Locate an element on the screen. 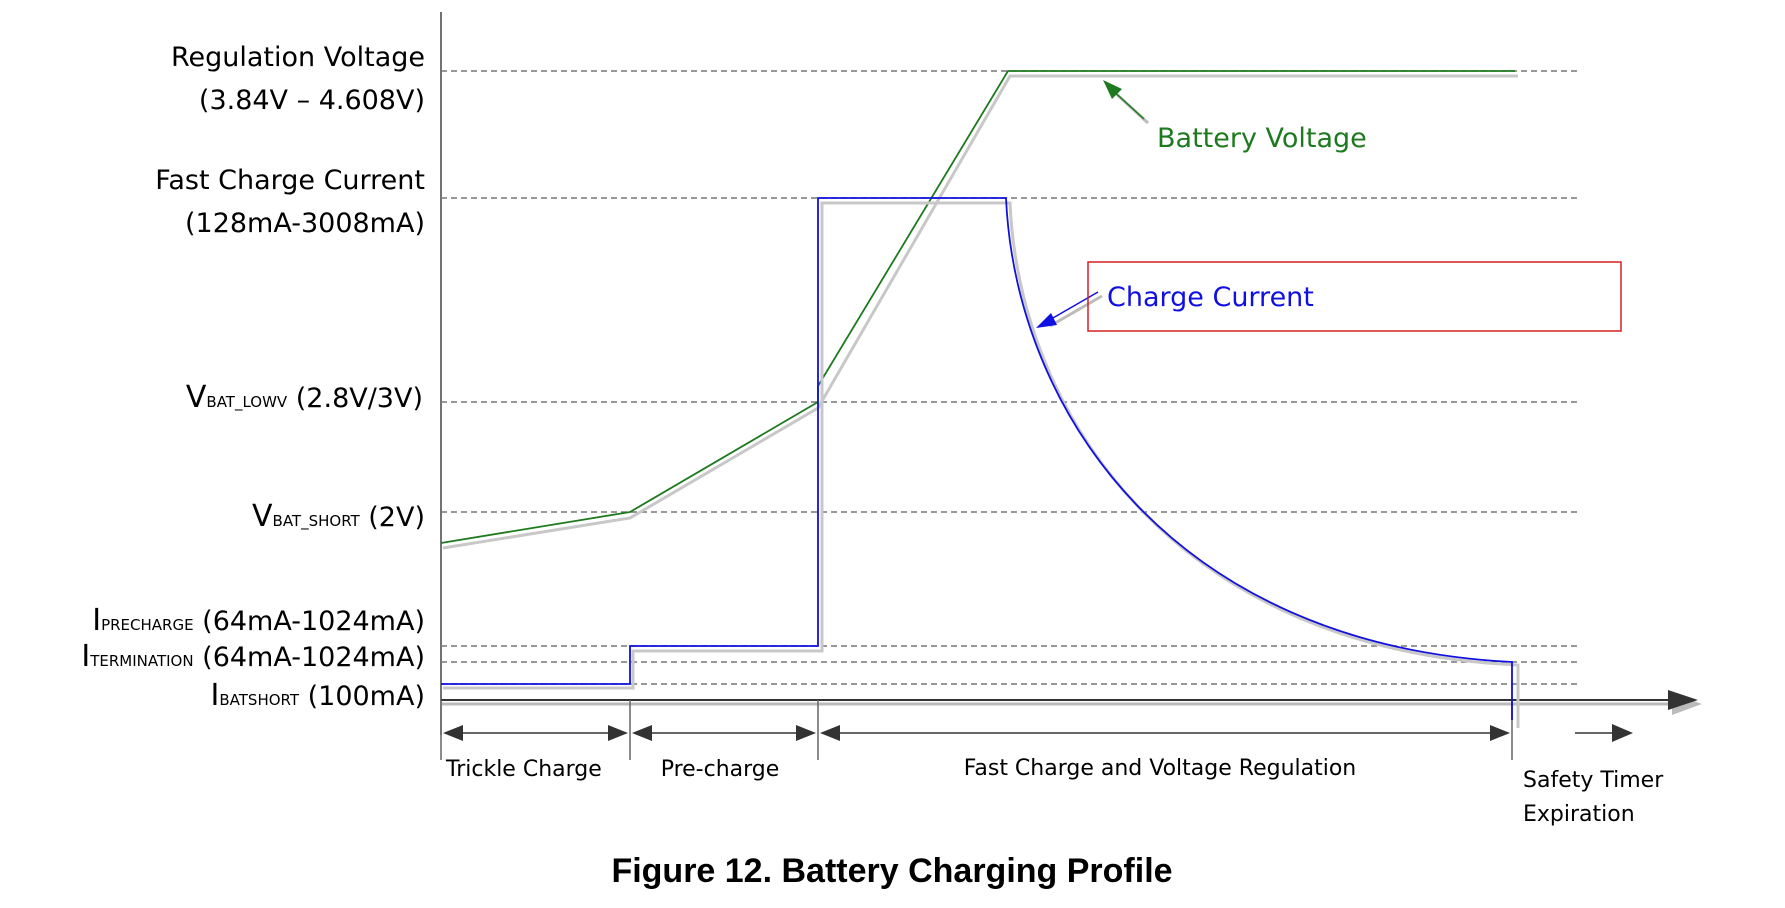 The width and height of the screenshot is (1785, 908). time-axis-arrowhead is located at coordinates (1683, 700).